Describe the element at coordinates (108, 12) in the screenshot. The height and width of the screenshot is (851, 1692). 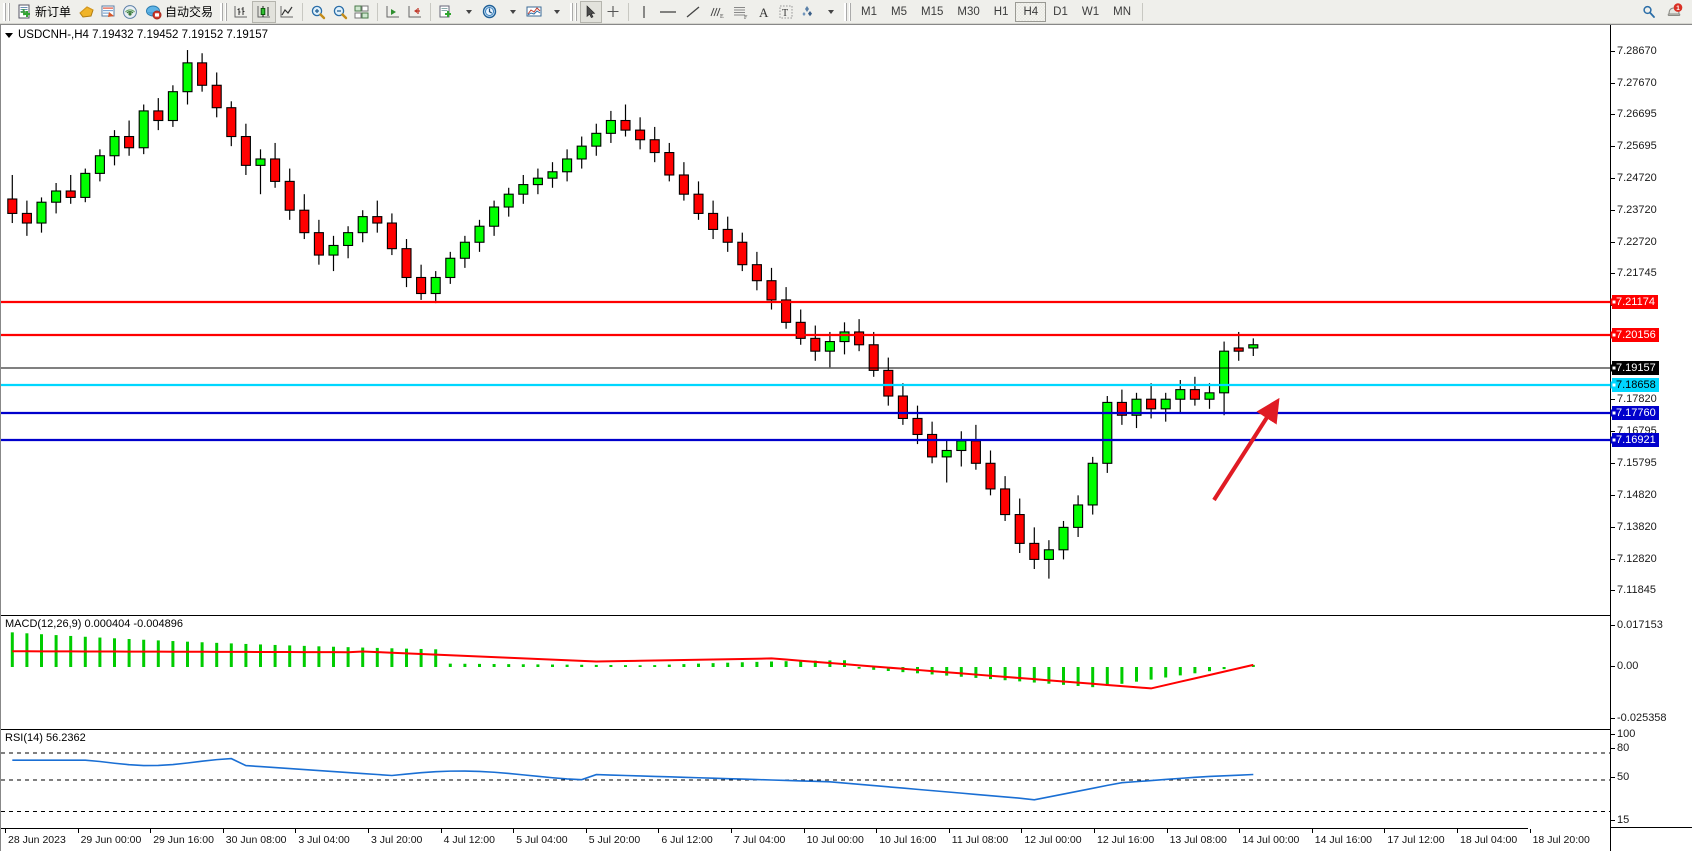
I see `terminal-button` at that location.